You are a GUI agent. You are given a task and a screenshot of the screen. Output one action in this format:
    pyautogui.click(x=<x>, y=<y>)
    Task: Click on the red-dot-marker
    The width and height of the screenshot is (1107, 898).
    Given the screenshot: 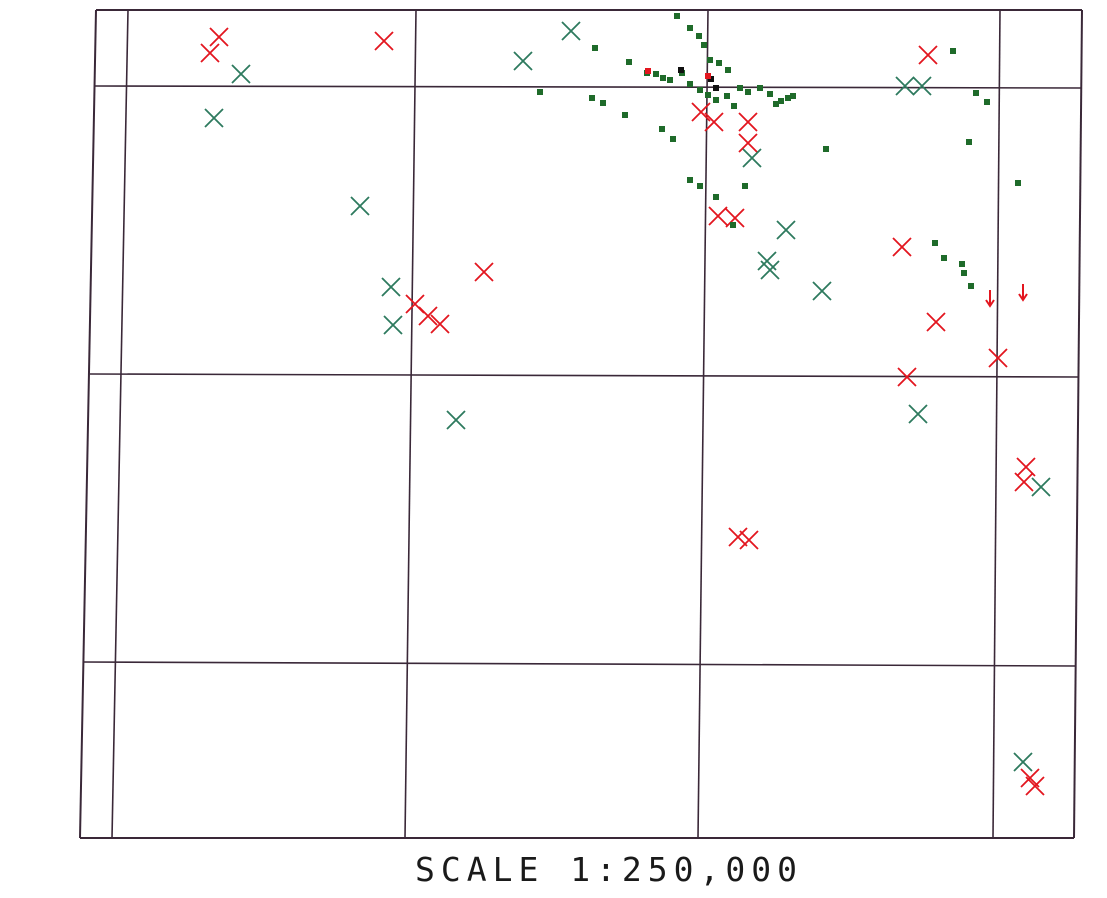 What is the action you would take?
    pyautogui.click(x=708, y=76)
    